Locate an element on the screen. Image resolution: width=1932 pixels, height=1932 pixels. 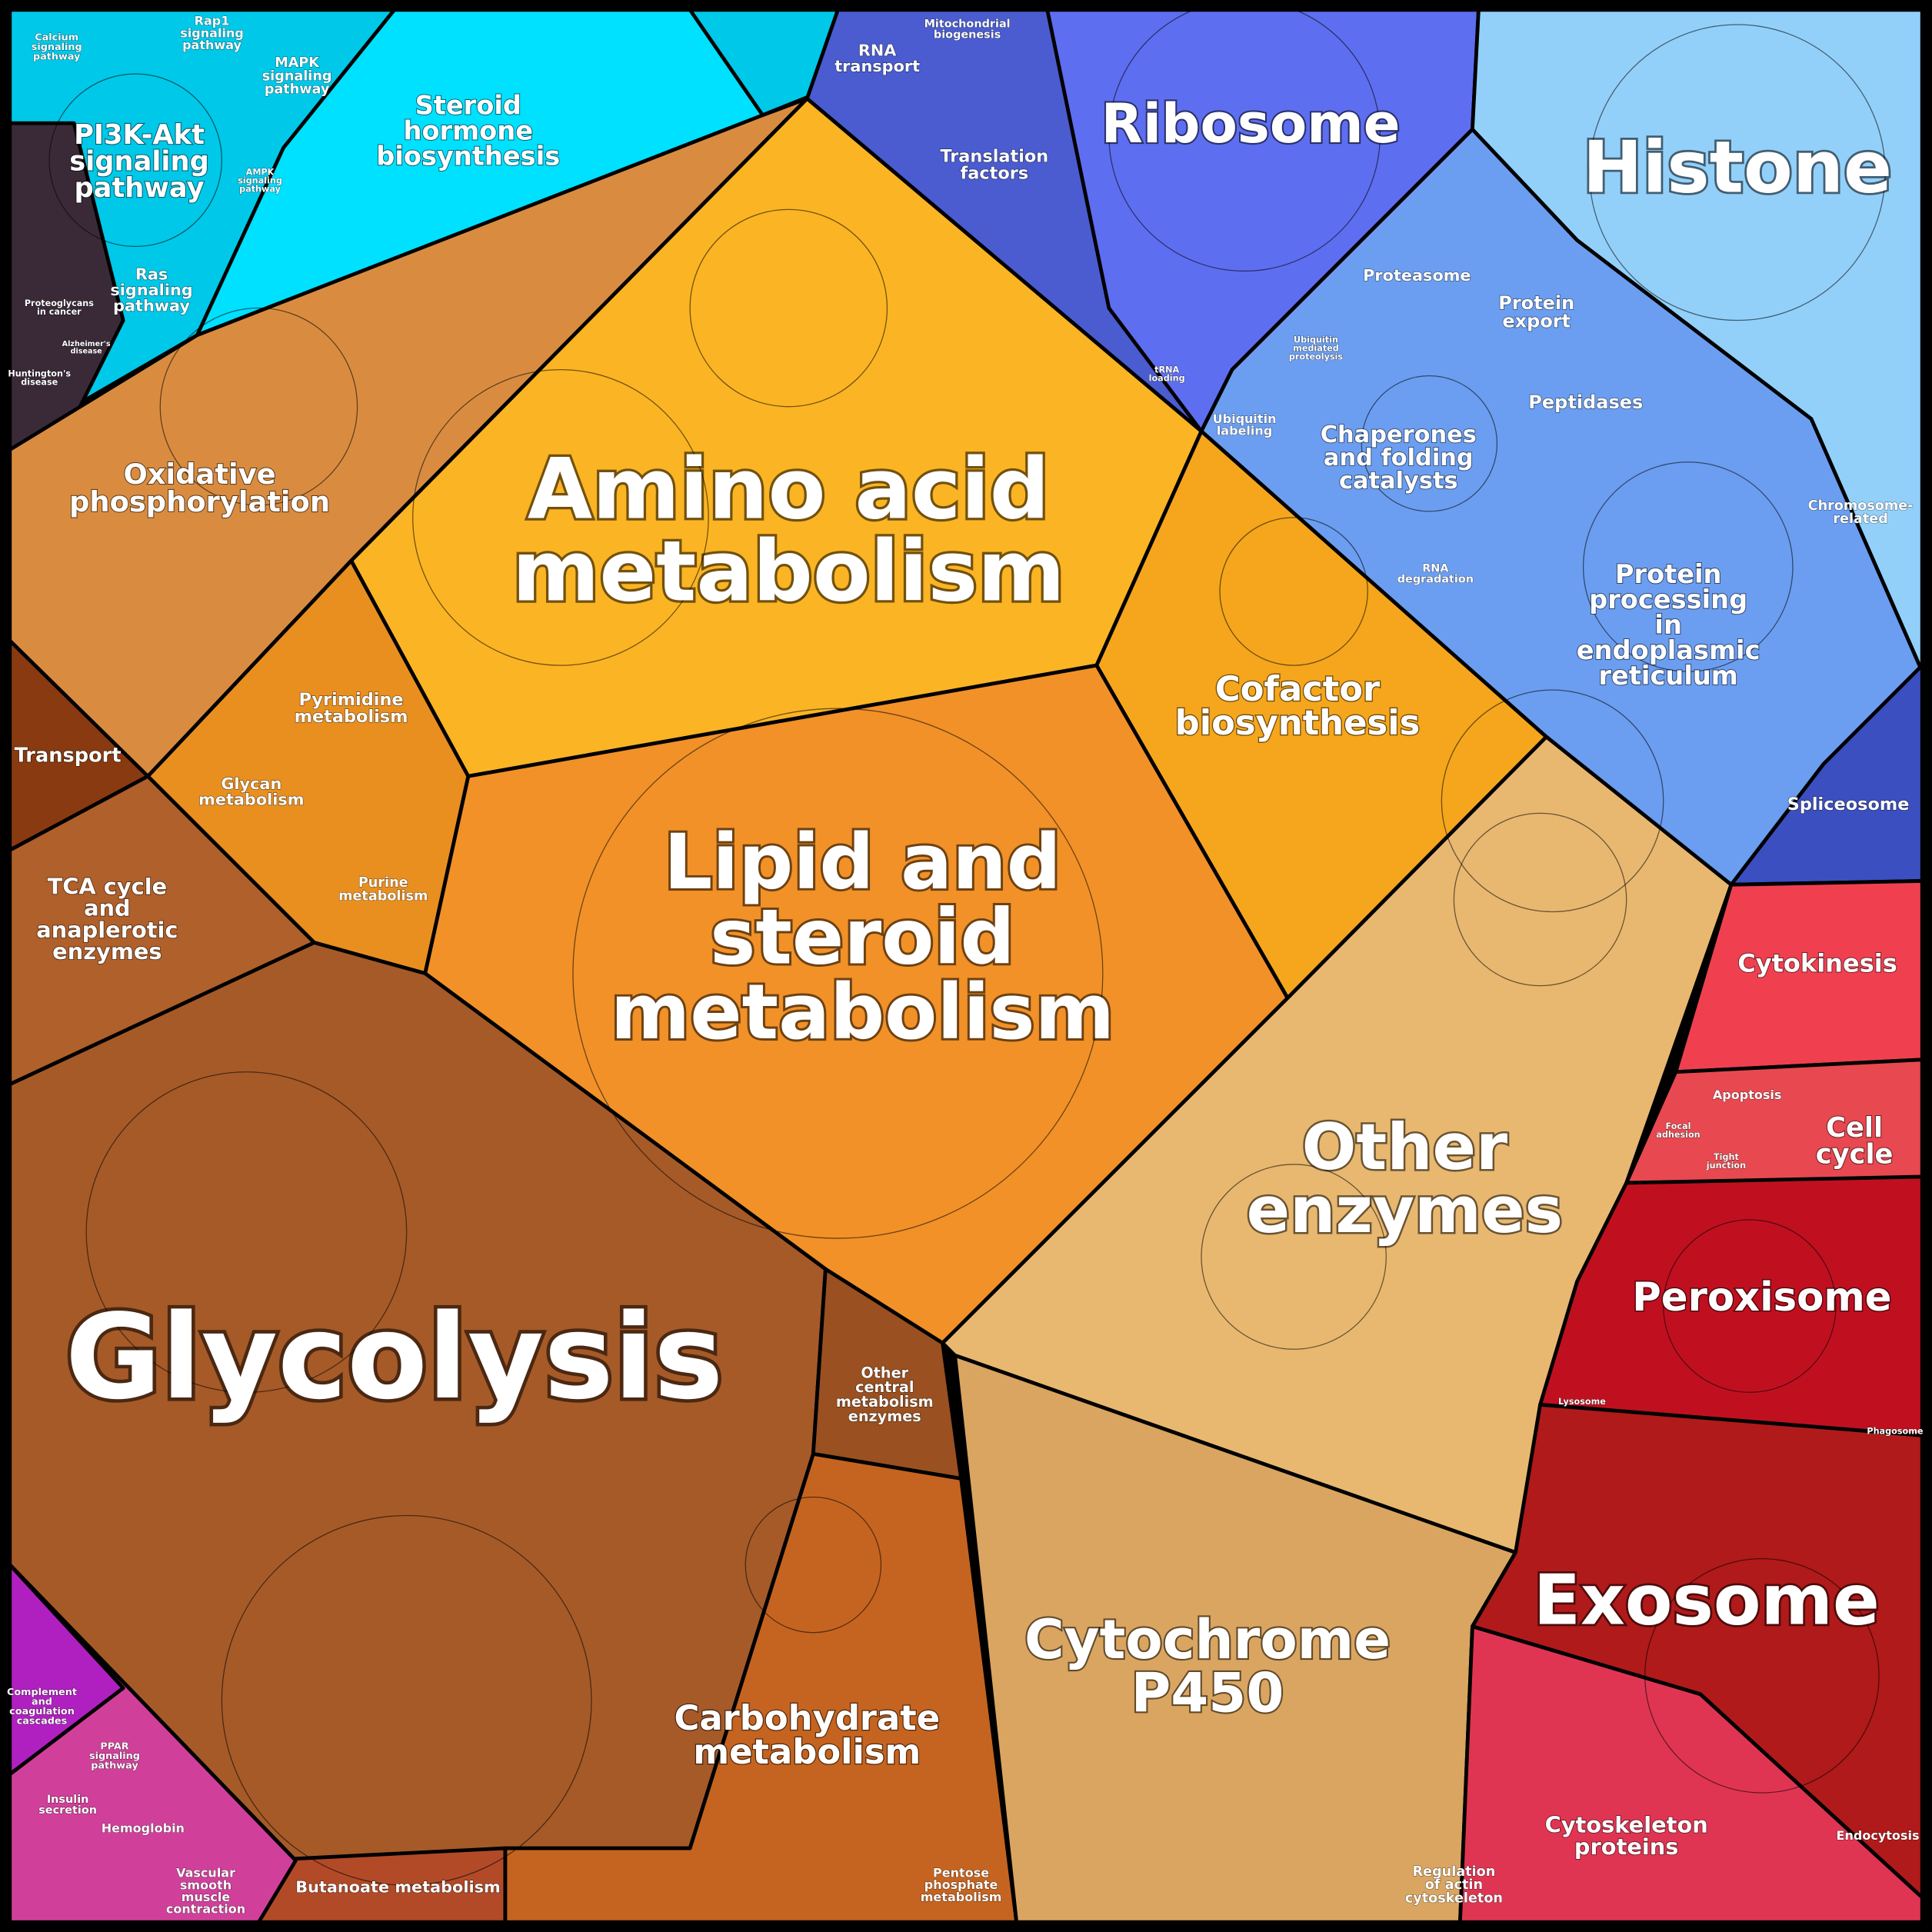
label-line: and folding is located at coordinates (1399, 457).